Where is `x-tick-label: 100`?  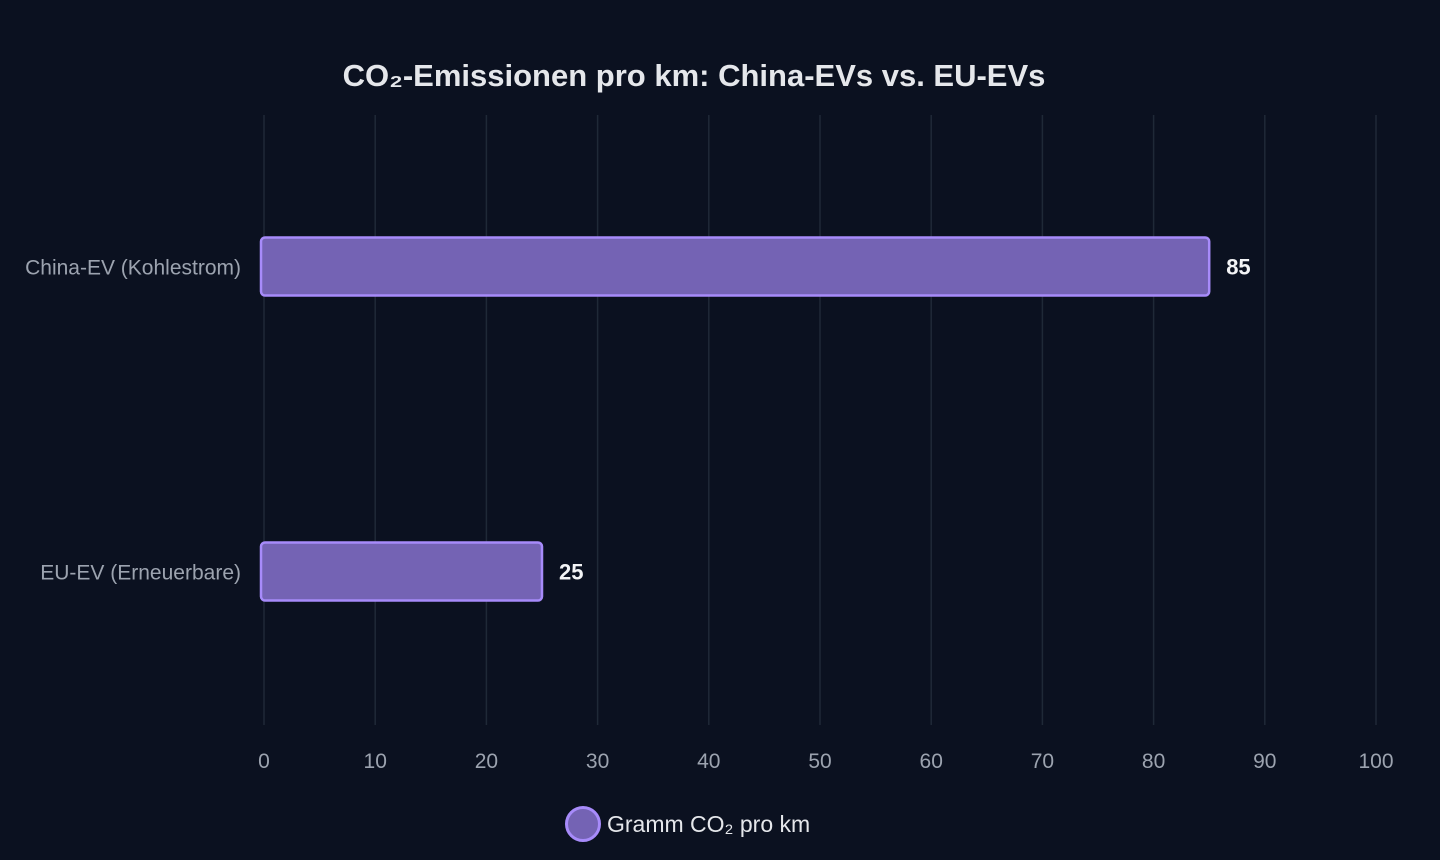 x-tick-label: 100 is located at coordinates (1375, 761).